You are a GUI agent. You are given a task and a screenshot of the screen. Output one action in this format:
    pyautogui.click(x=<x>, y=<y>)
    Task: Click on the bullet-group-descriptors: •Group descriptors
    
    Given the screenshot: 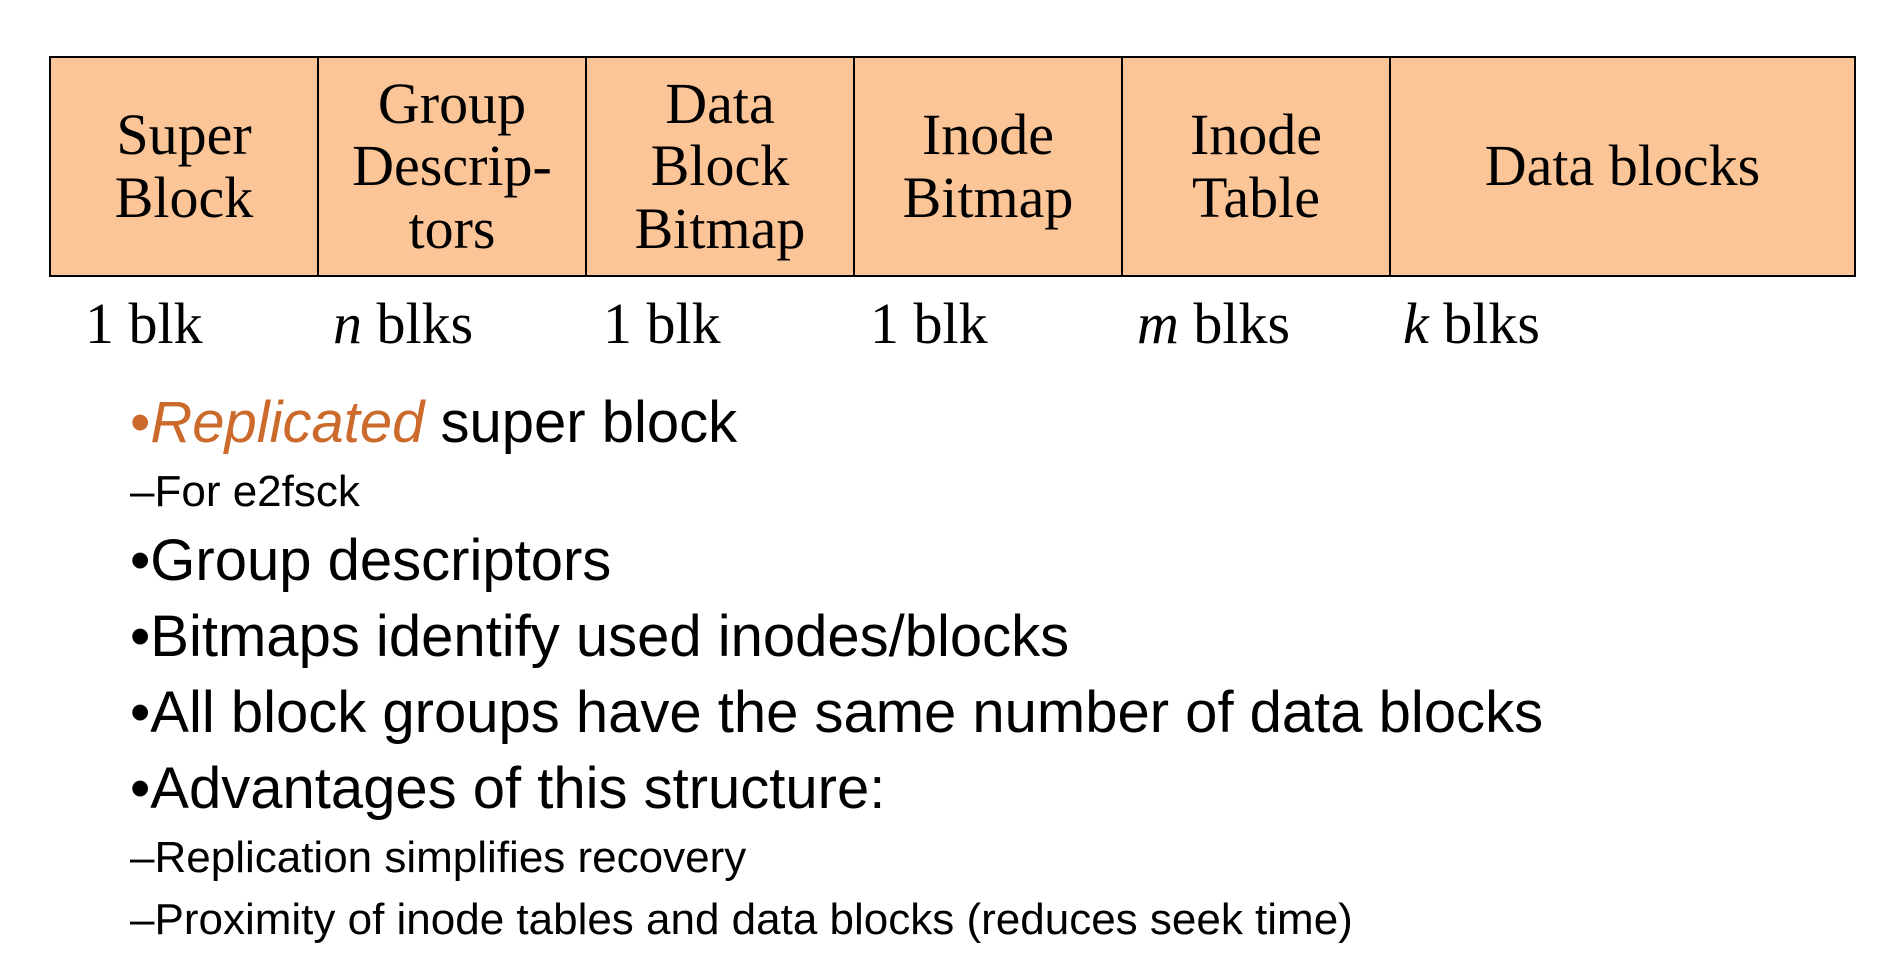 What is the action you would take?
    pyautogui.click(x=371, y=560)
    